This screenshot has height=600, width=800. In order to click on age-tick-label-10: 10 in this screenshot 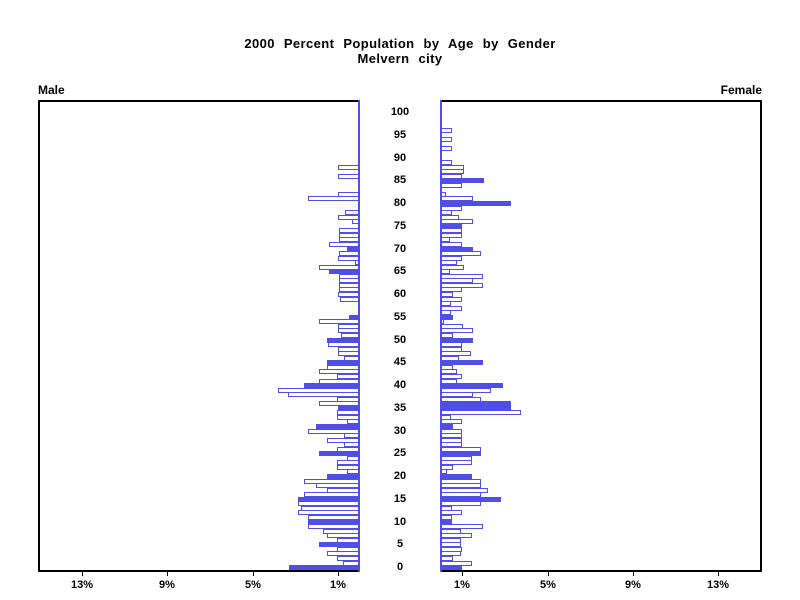, I will do `click(400, 521)`.